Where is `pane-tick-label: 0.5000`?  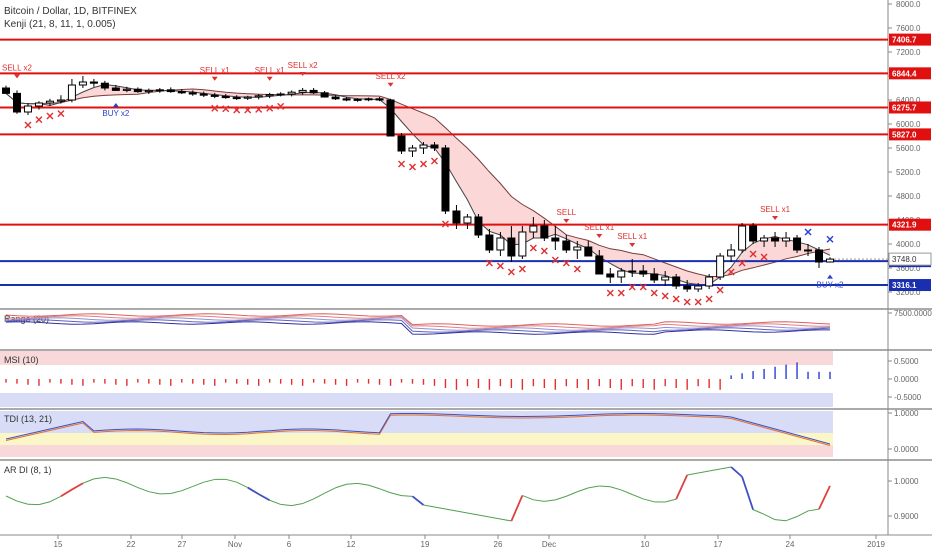 pane-tick-label: 0.5000 is located at coordinates (906, 361).